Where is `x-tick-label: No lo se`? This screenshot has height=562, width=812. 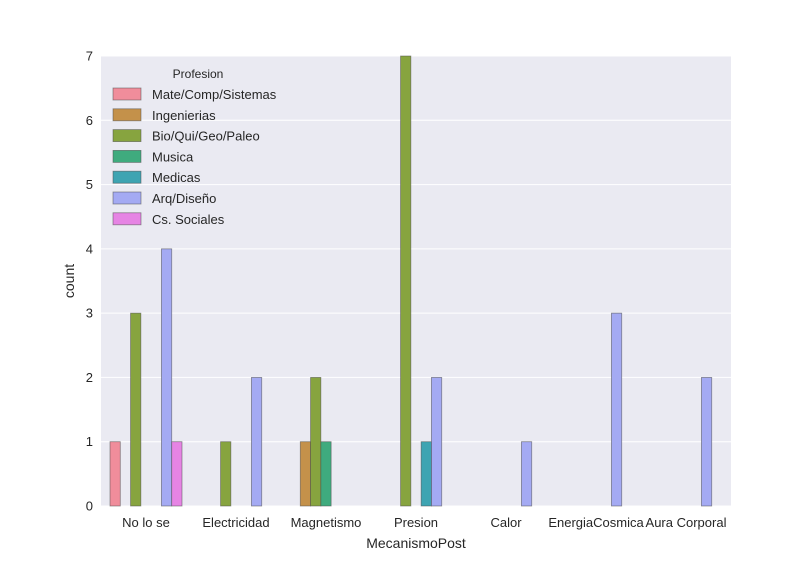
x-tick-label: No lo se is located at coordinates (146, 522).